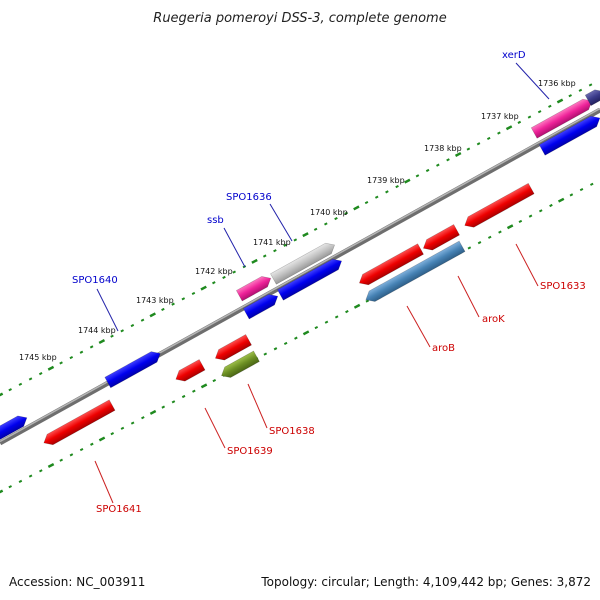 This screenshot has width=600, height=600. What do you see at coordinates (592, 98) in the screenshot?
I see `gene-navy-edge` at bounding box center [592, 98].